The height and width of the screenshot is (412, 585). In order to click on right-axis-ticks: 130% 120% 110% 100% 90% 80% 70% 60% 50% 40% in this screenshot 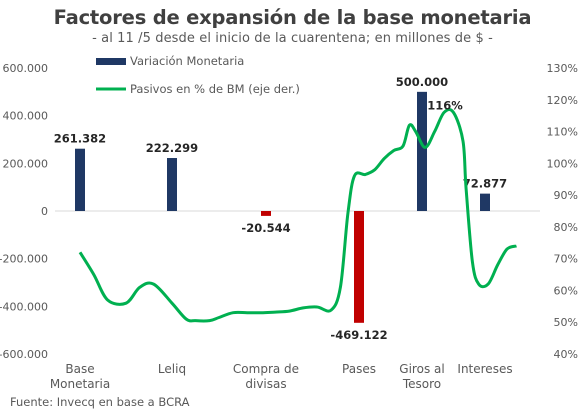, I will do `click(562, 211)`.